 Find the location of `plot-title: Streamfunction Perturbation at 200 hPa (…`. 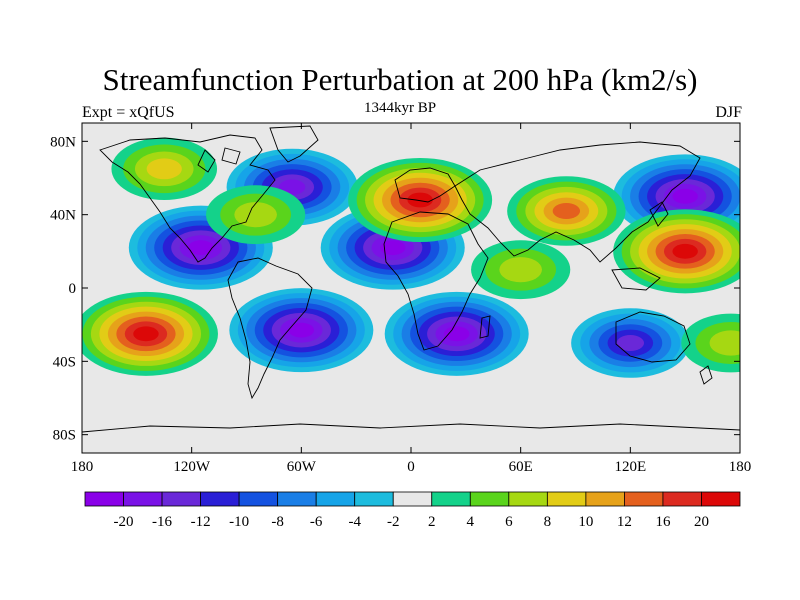

plot-title: Streamfunction Perturbation at 200 hPa (… is located at coordinates (400, 79).